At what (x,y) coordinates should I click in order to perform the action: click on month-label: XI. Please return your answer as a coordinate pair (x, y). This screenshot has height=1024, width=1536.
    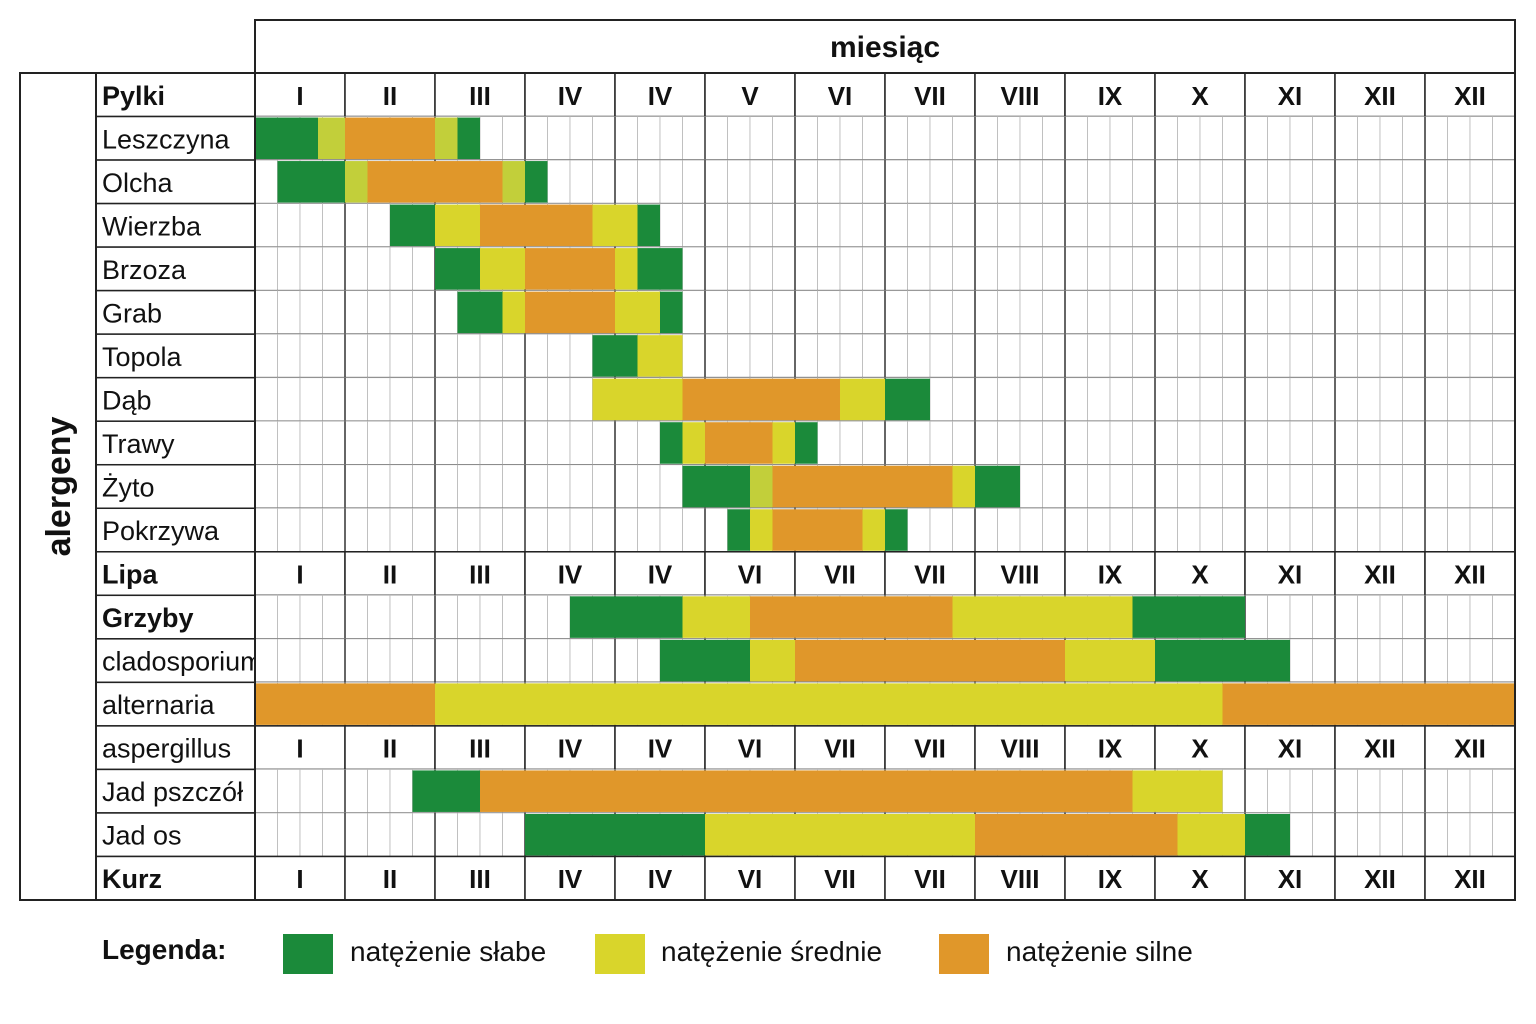
    Looking at the image, I should click on (1290, 96).